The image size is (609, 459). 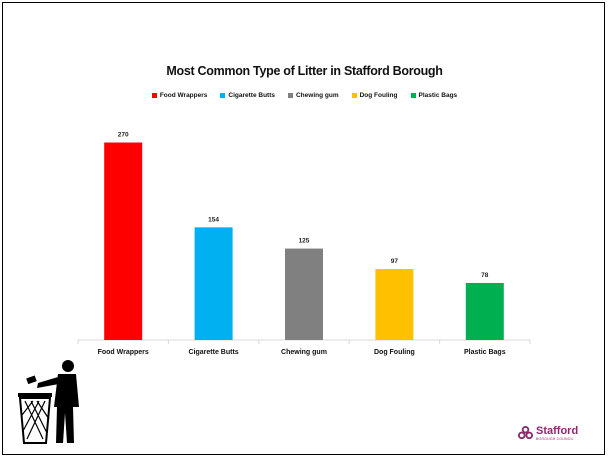 I want to click on data-label: 125, so click(x=304, y=241).